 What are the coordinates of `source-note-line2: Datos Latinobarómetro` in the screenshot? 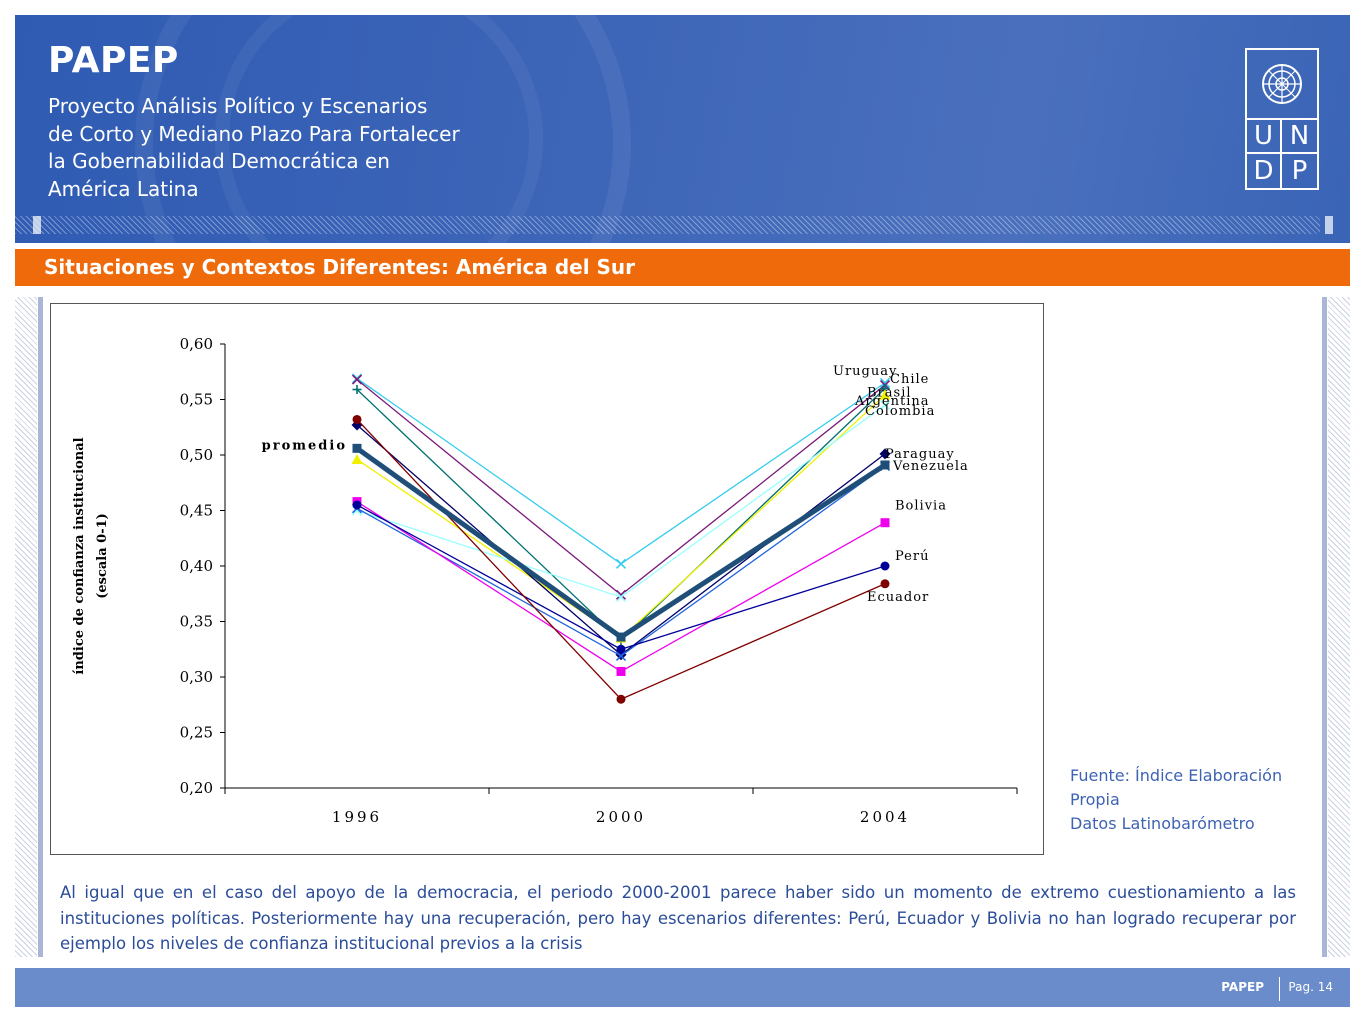 It's located at (1162, 823).